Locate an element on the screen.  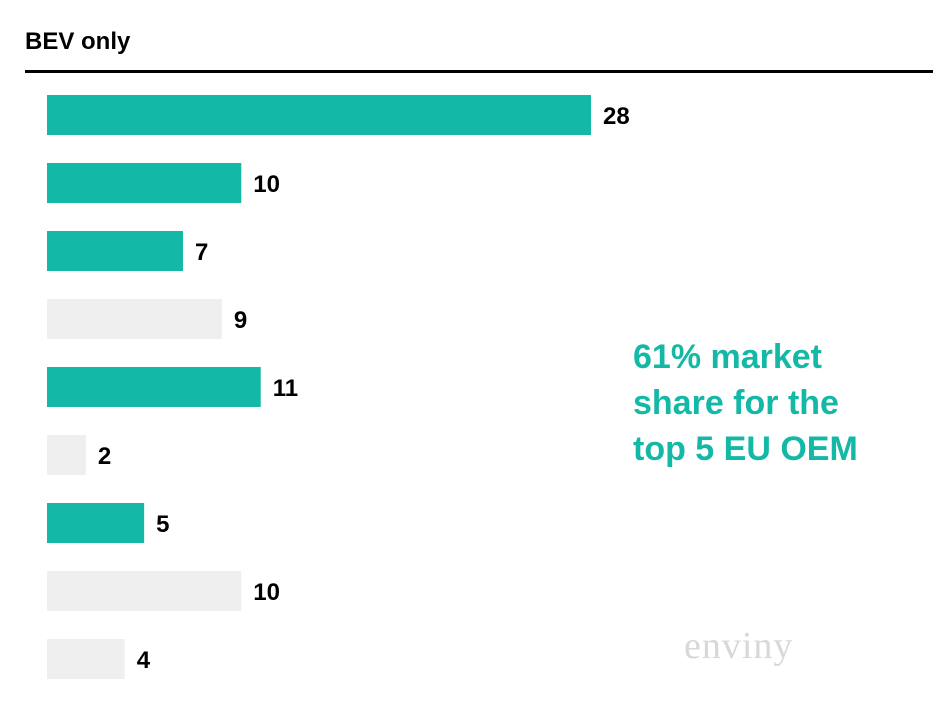
data-label: 2 is located at coordinates (104, 456).